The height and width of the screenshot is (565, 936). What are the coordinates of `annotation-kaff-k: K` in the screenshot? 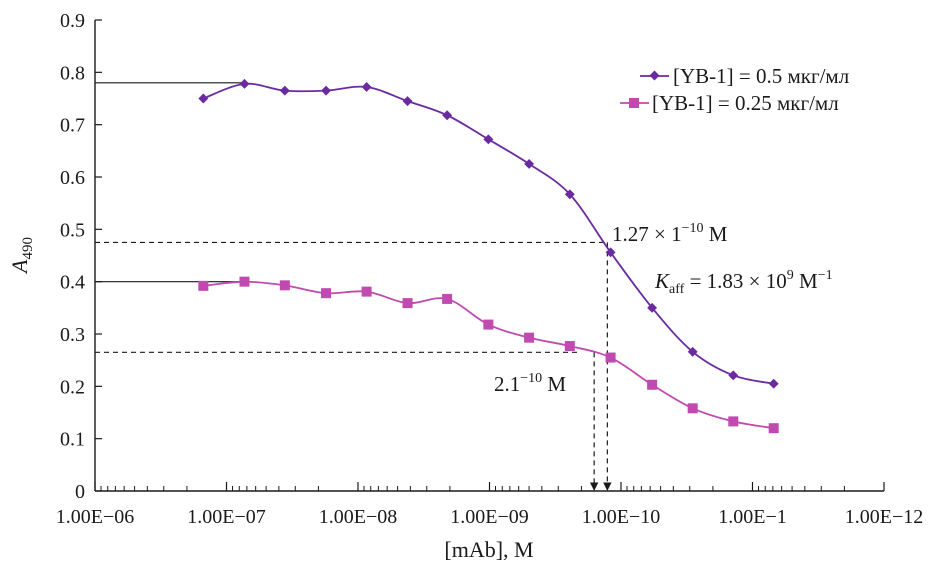 It's located at (662, 281).